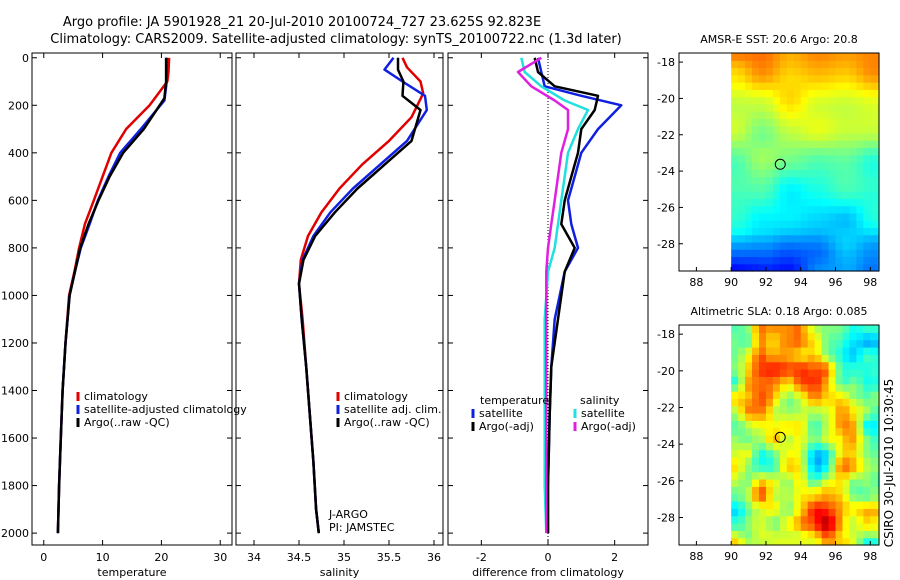 The height and width of the screenshot is (580, 900). Describe the element at coordinates (870, 556) in the screenshot. I see `x-tick-label: 98` at that location.